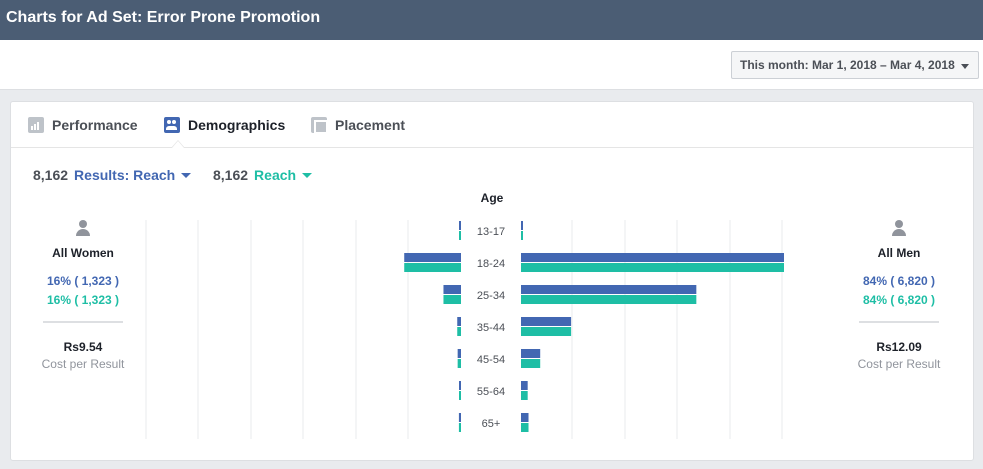  Describe the element at coordinates (51, 175) in the screenshot. I see `primary-metric-value: 8,162` at that location.